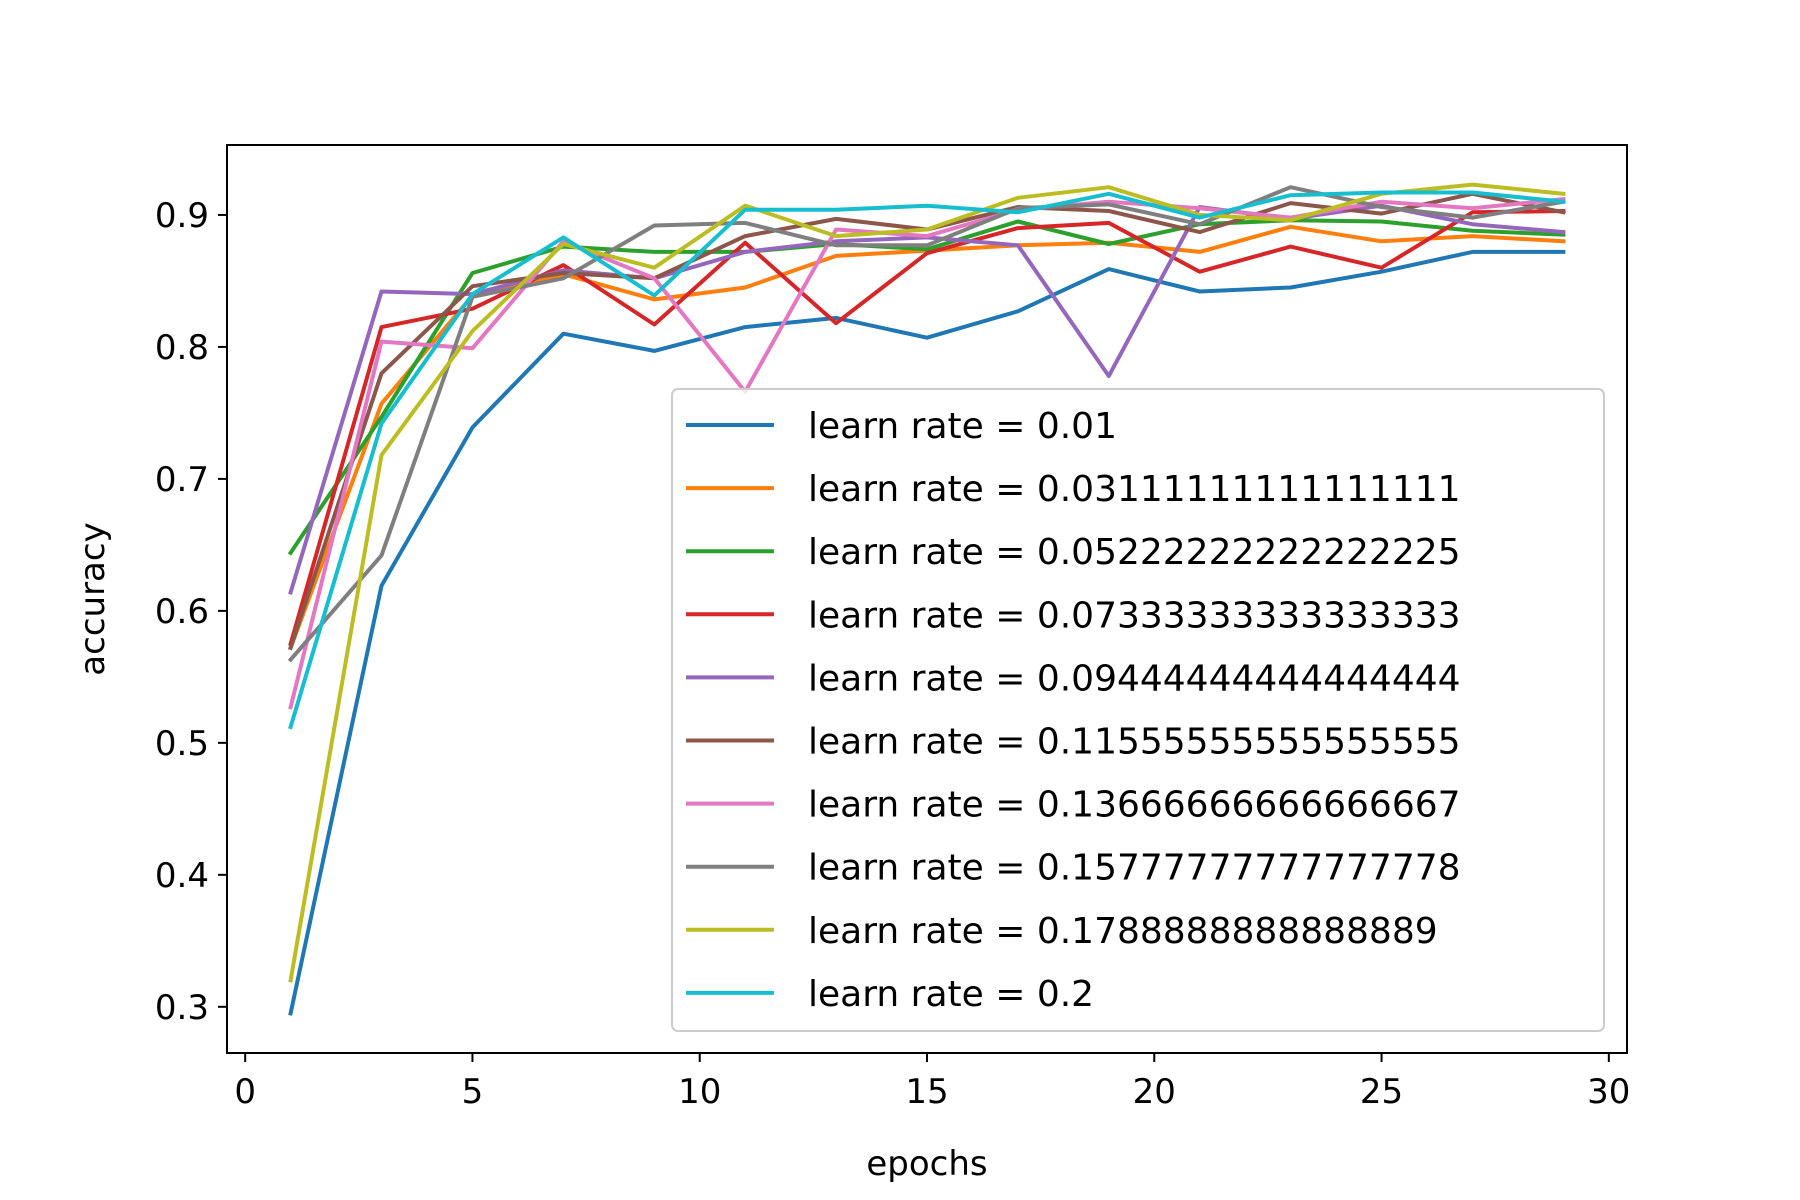  What do you see at coordinates (182, 216) in the screenshot?
I see `y-tick-label: 0.9` at bounding box center [182, 216].